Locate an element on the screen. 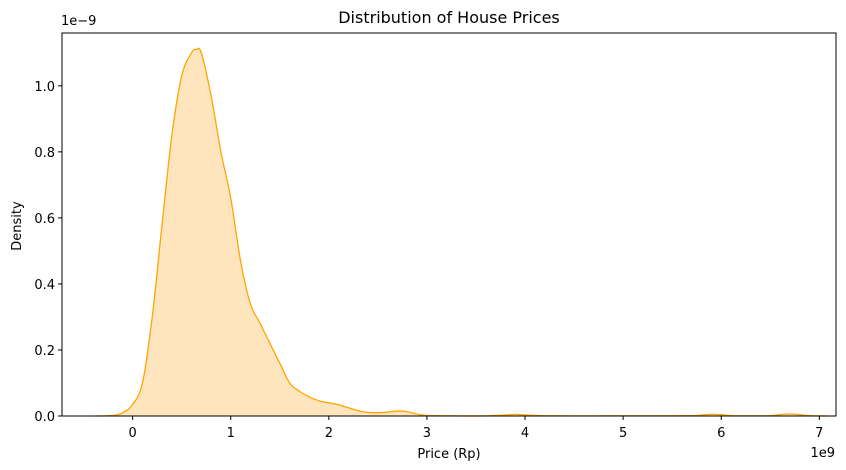 Image resolution: width=846 pixels, height=470 pixels. x-tick-label: 0 is located at coordinates (132, 433).